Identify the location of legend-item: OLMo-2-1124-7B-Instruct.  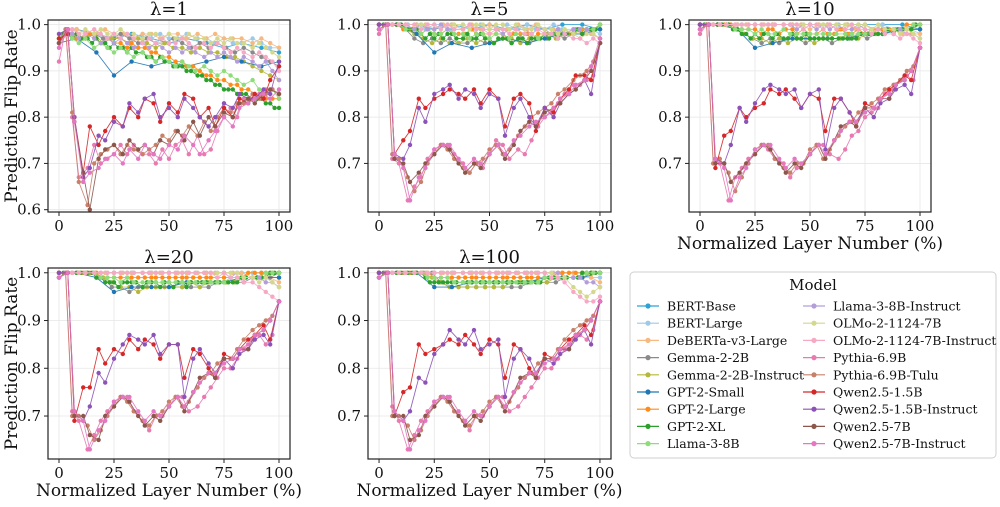
(899, 340).